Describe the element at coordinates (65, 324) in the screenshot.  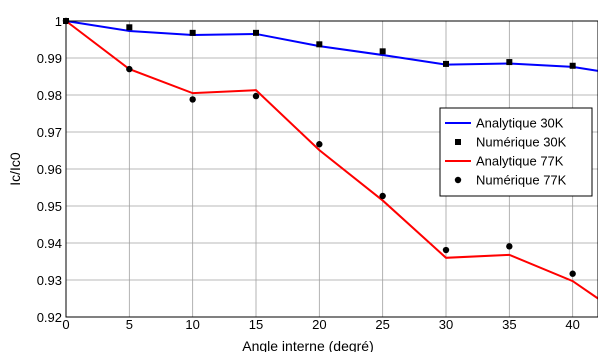
I see `x-tick-label: 0` at that location.